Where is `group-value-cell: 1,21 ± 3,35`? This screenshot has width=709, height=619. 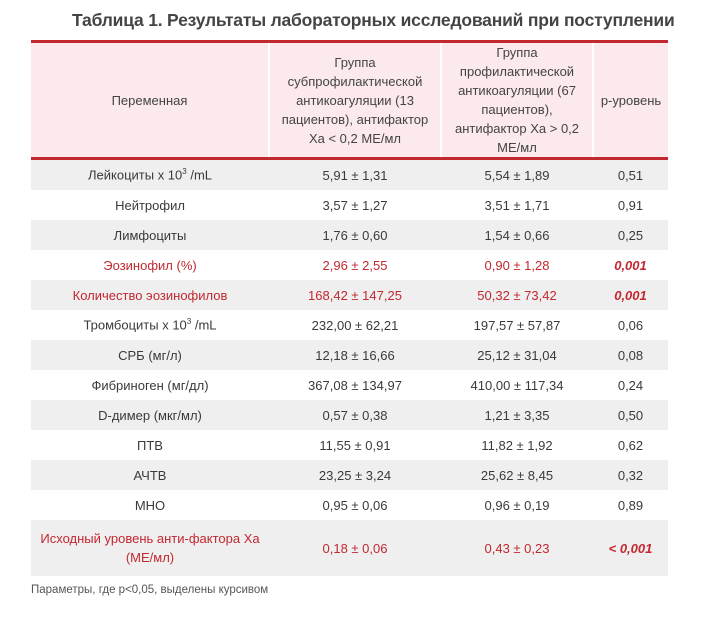 group-value-cell: 1,21 ± 3,35 is located at coordinates (517, 415).